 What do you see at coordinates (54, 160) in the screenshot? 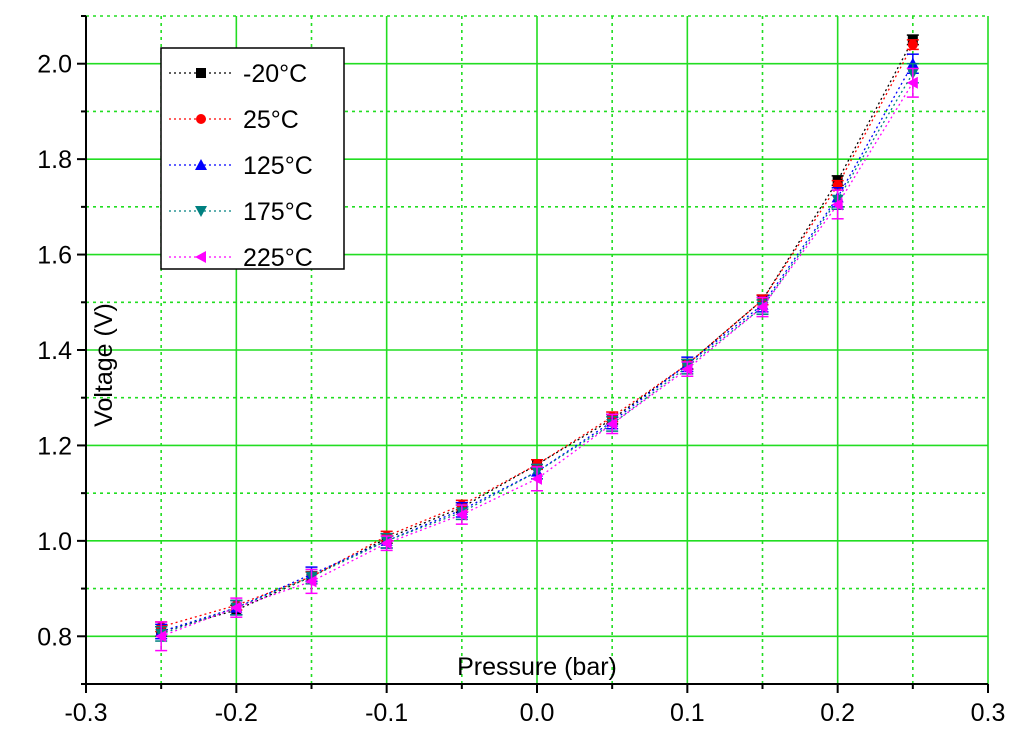
I see `y-tick-label: 1.8` at bounding box center [54, 160].